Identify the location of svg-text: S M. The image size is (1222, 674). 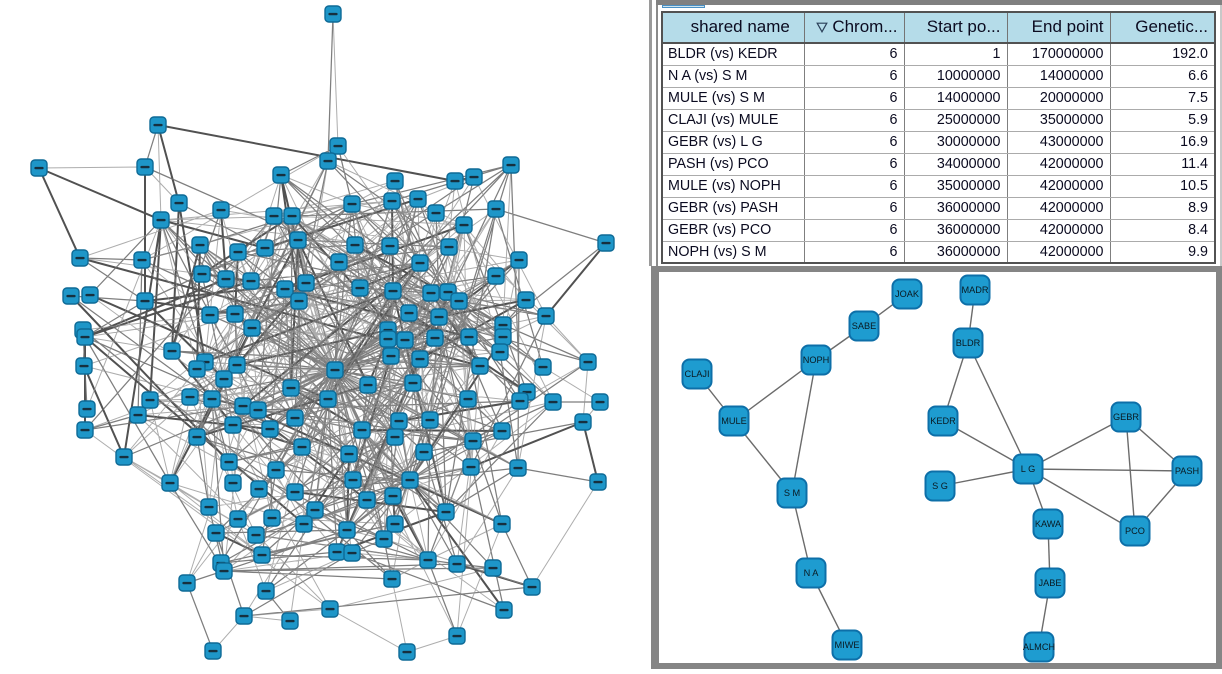
(792, 493).